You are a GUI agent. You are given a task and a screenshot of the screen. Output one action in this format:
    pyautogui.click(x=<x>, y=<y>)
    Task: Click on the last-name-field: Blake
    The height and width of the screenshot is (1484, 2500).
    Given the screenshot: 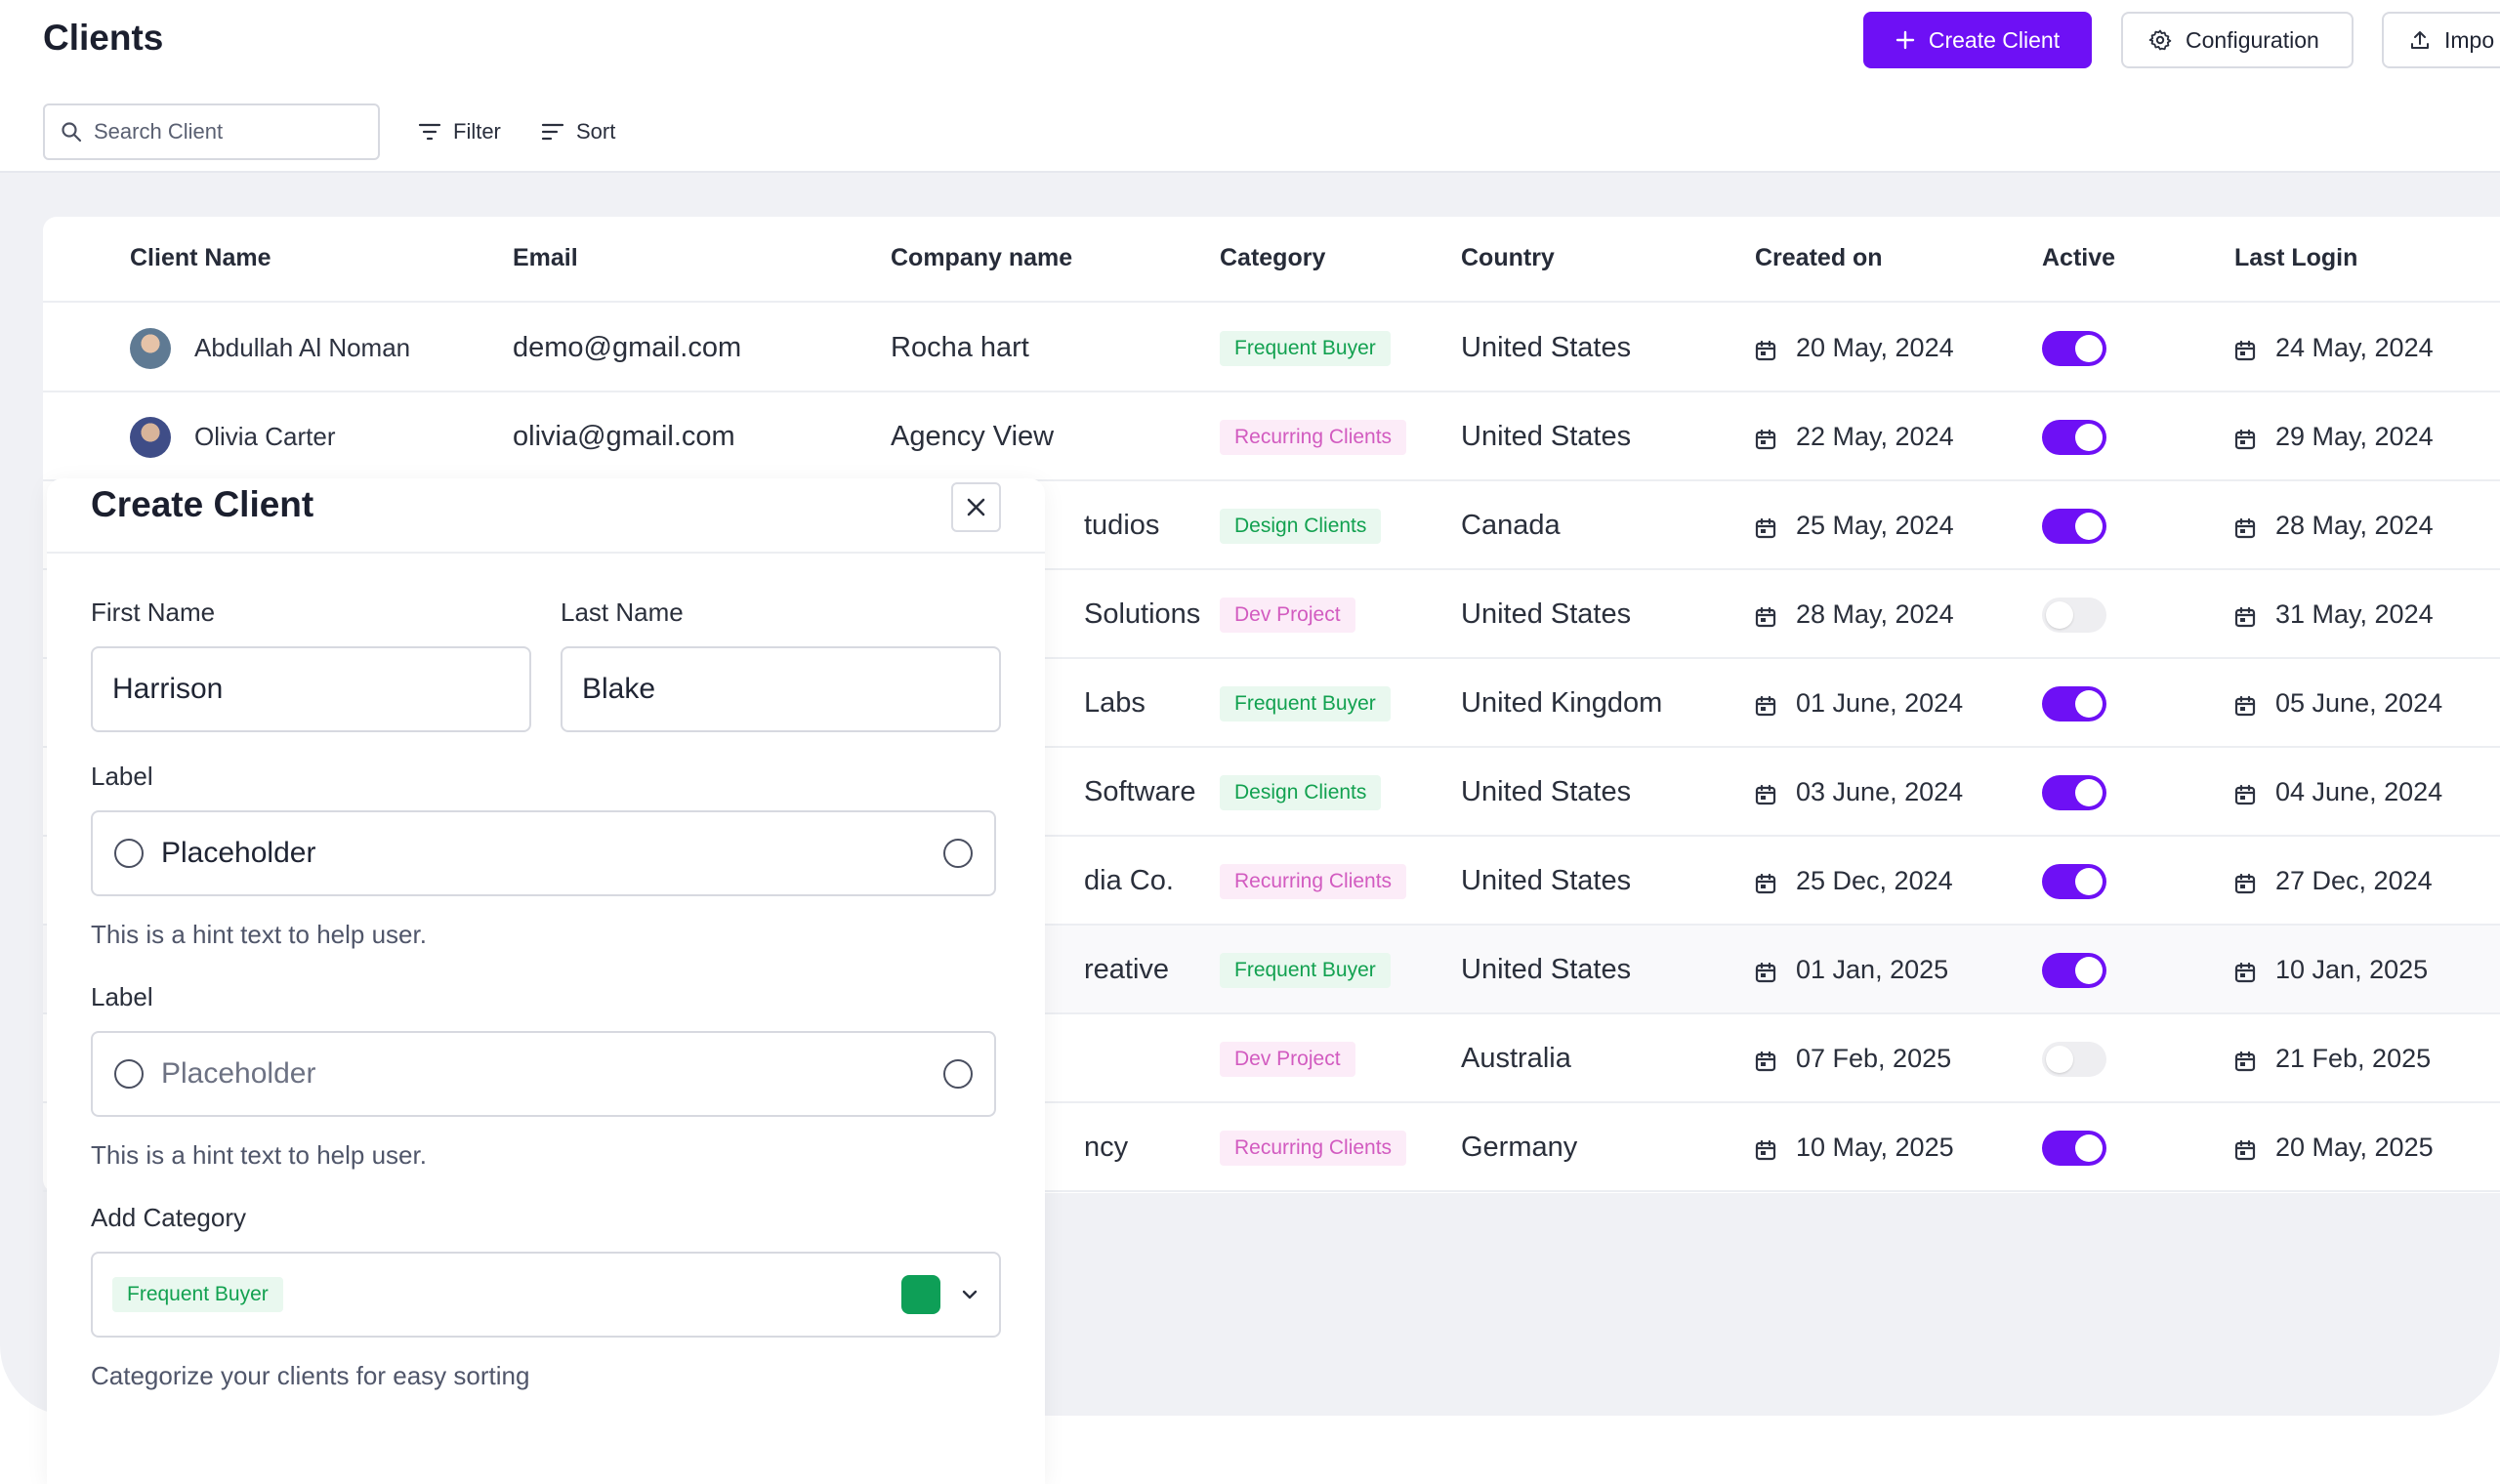 What is the action you would take?
    pyautogui.click(x=781, y=689)
    